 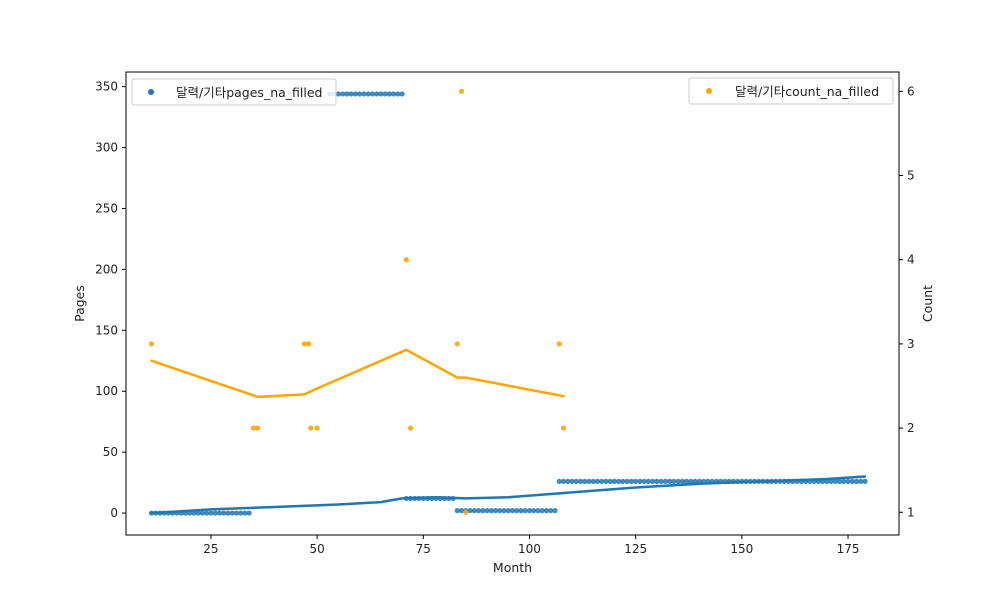 I want to click on left-y-tick-label: 0, so click(x=114, y=513).